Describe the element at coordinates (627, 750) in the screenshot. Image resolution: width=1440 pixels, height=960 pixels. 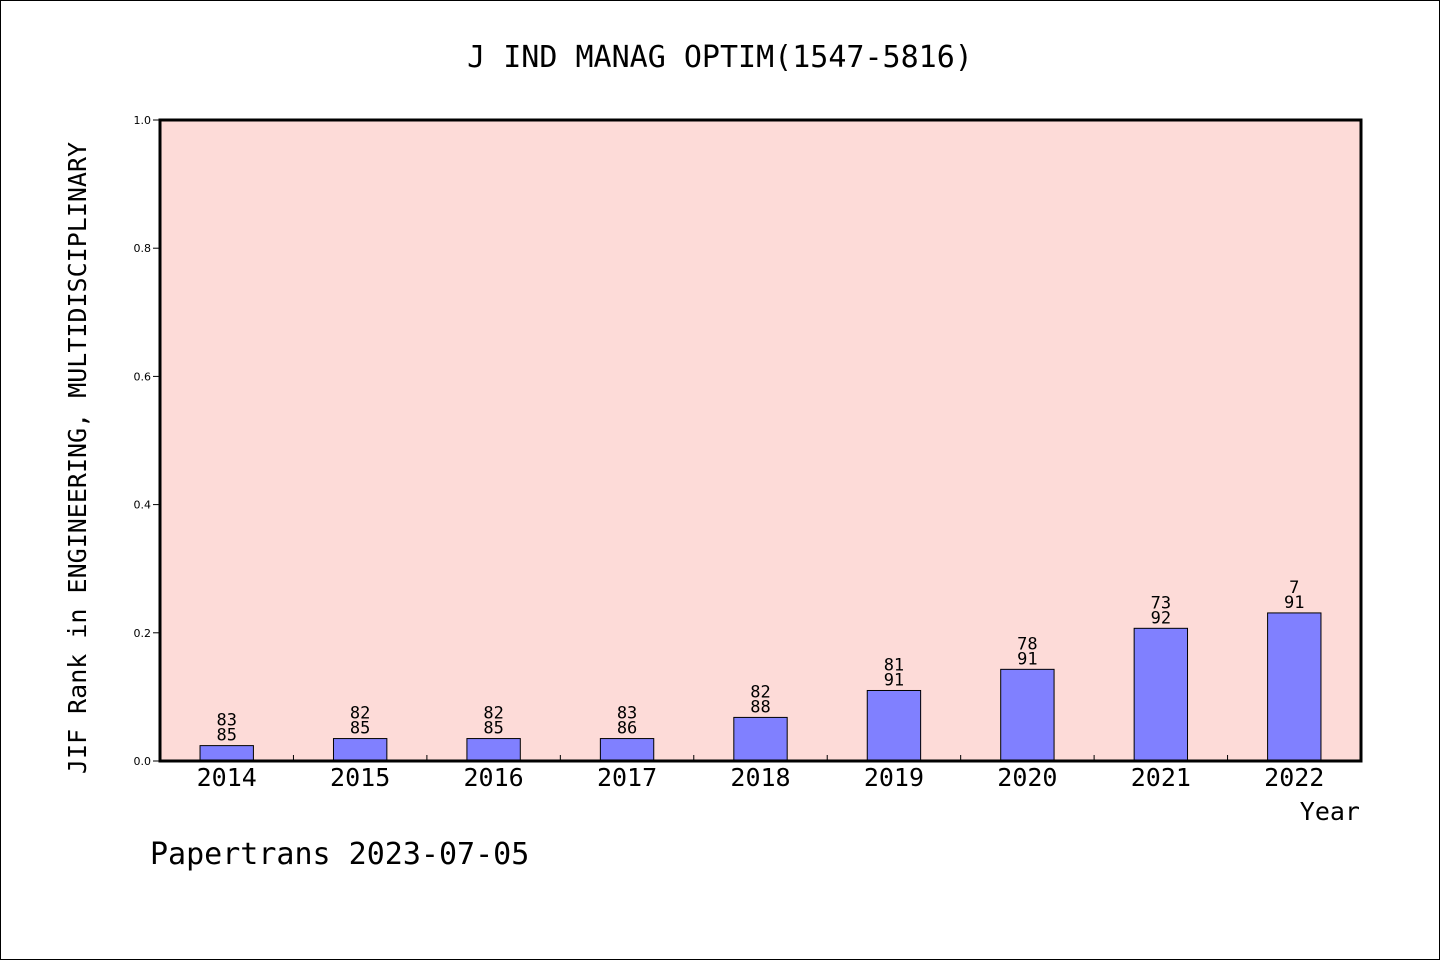
I see `bar-2017` at that location.